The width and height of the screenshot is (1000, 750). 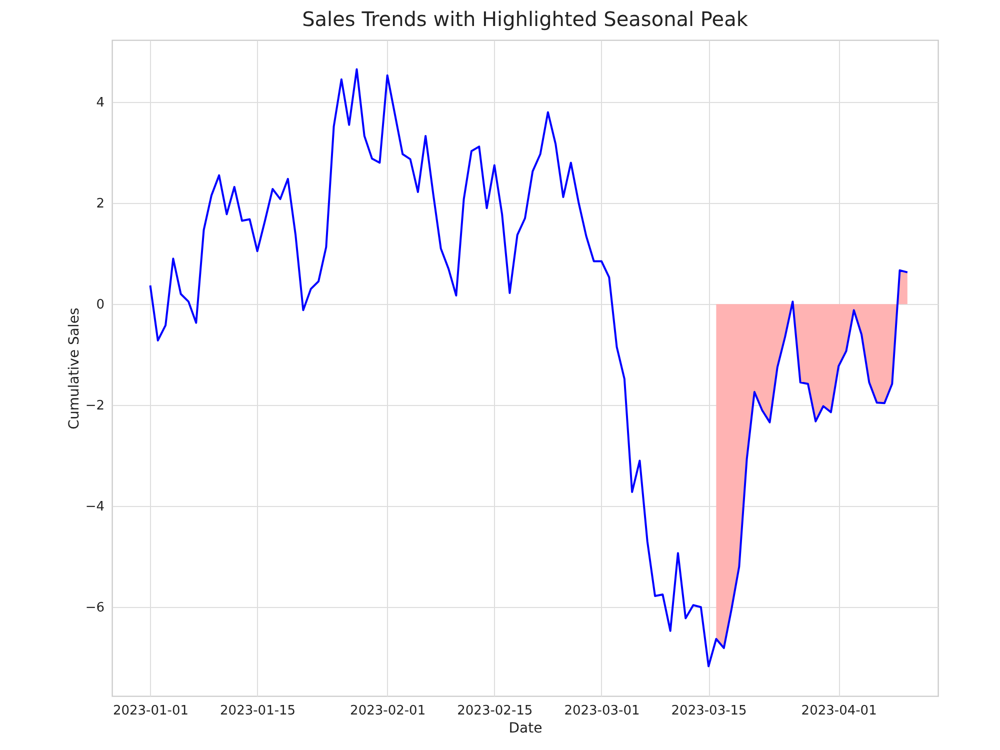 I want to click on x-tick-label: 2023-01-01, so click(x=150, y=711).